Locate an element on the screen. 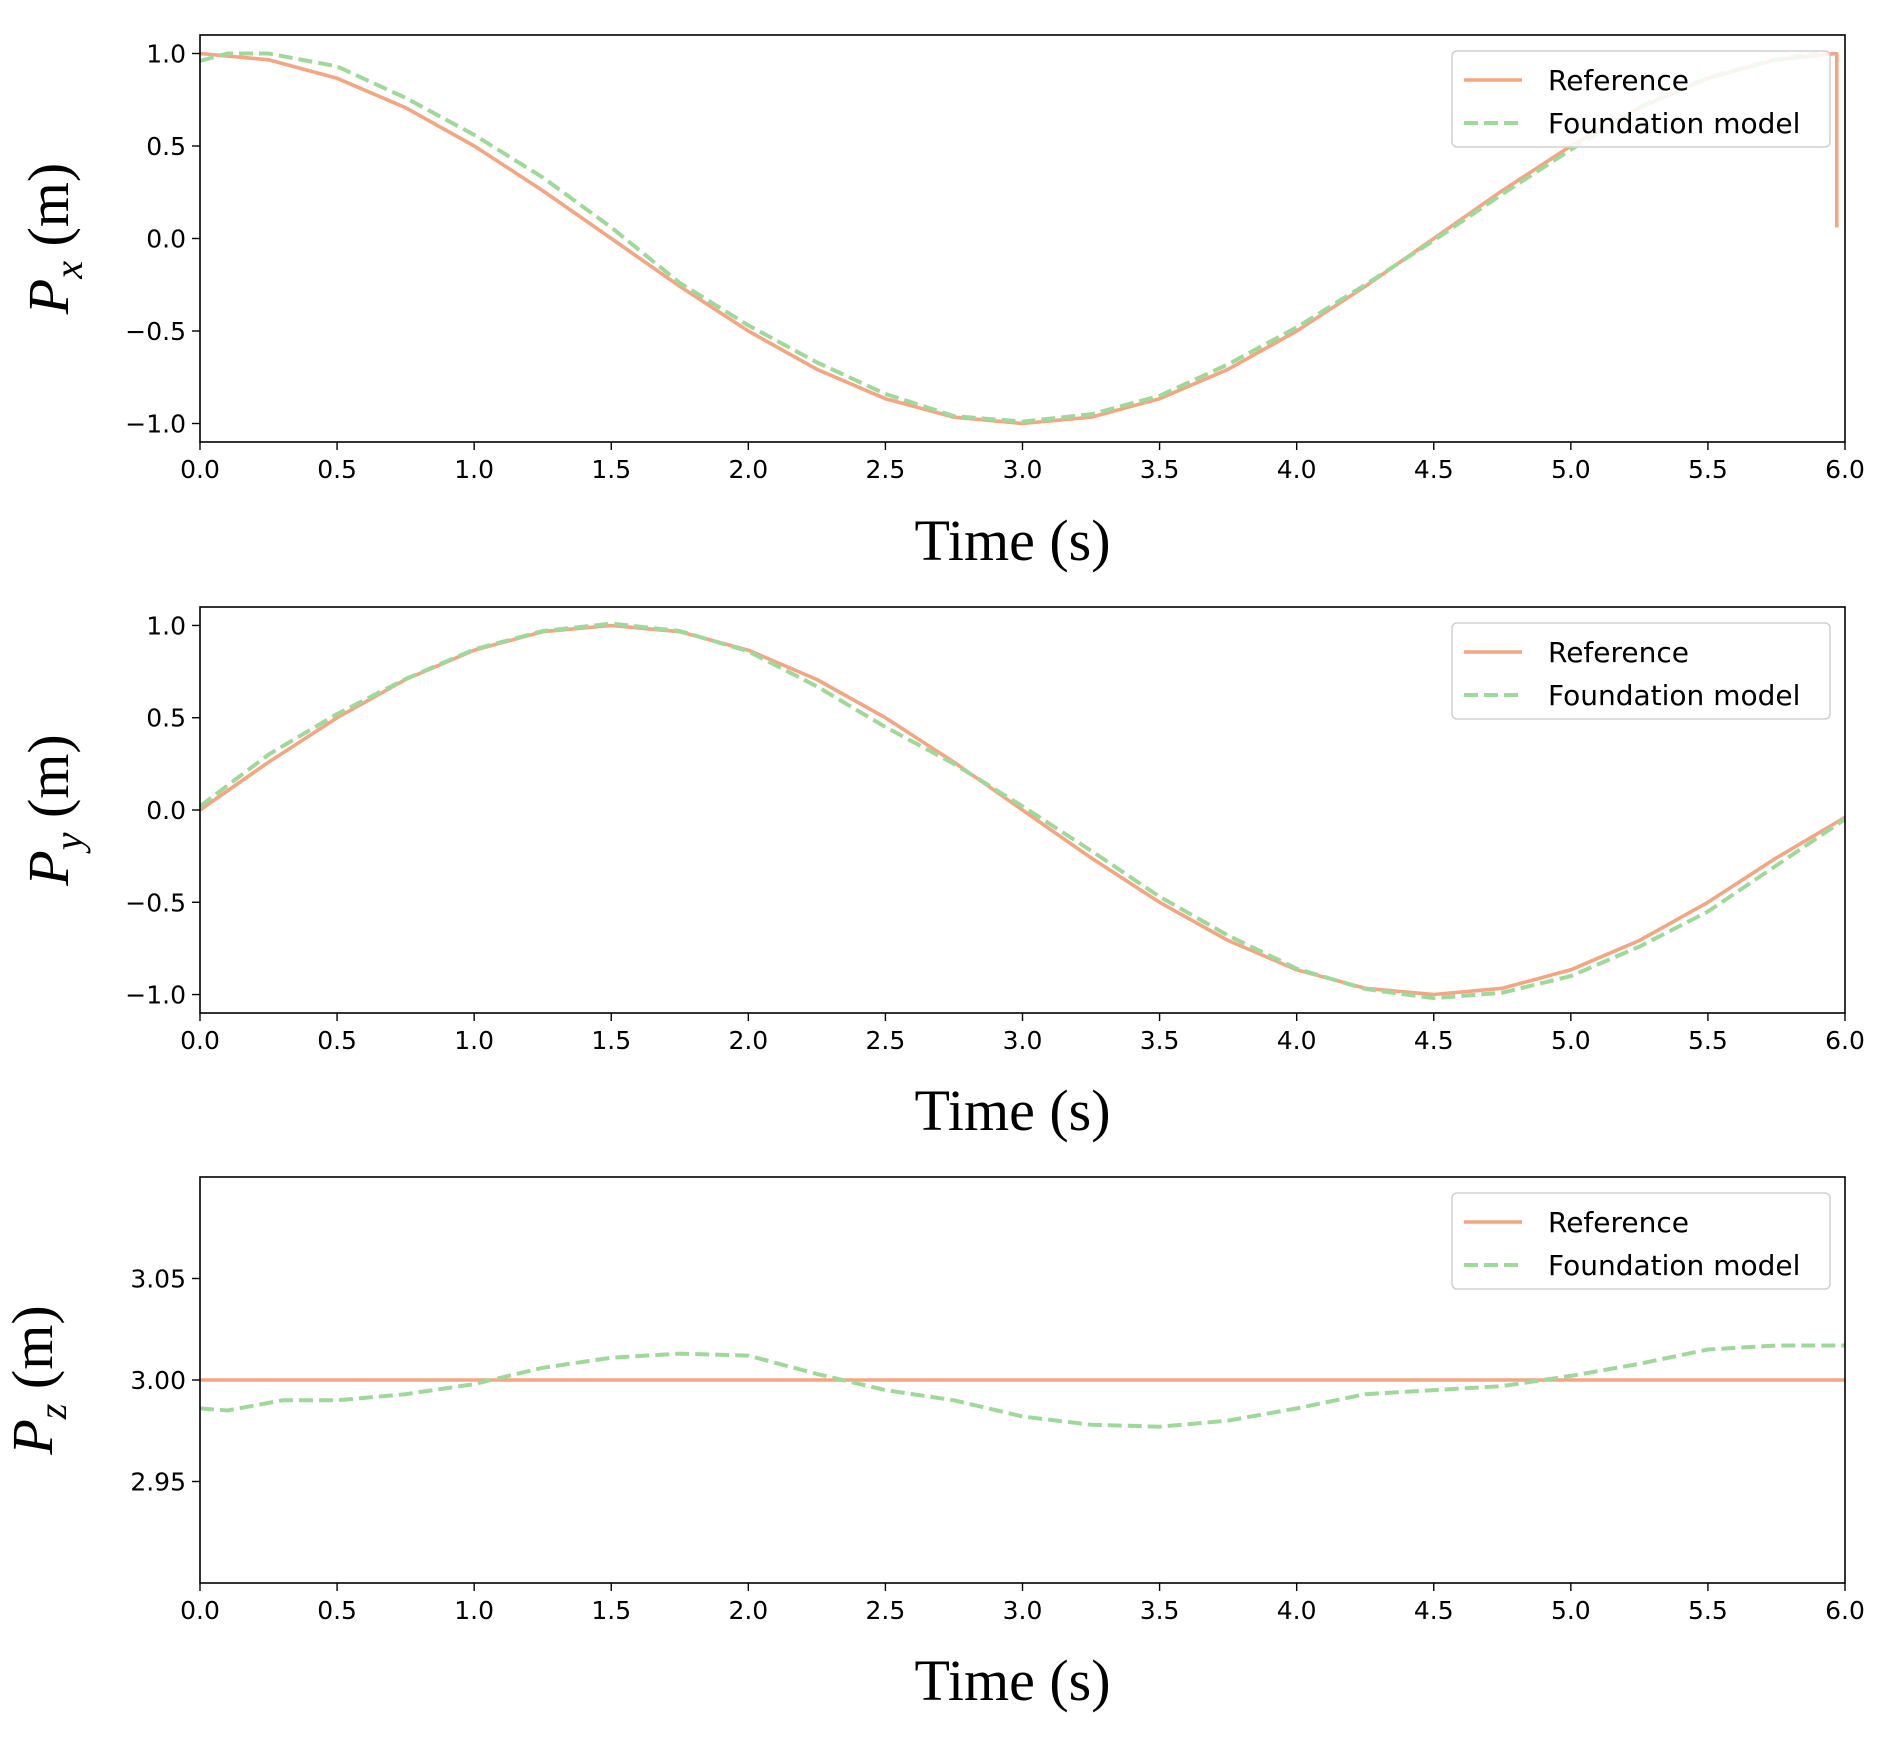 The image size is (1892, 1742). legend-py: Reference Foundation model is located at coordinates (1641, 671).